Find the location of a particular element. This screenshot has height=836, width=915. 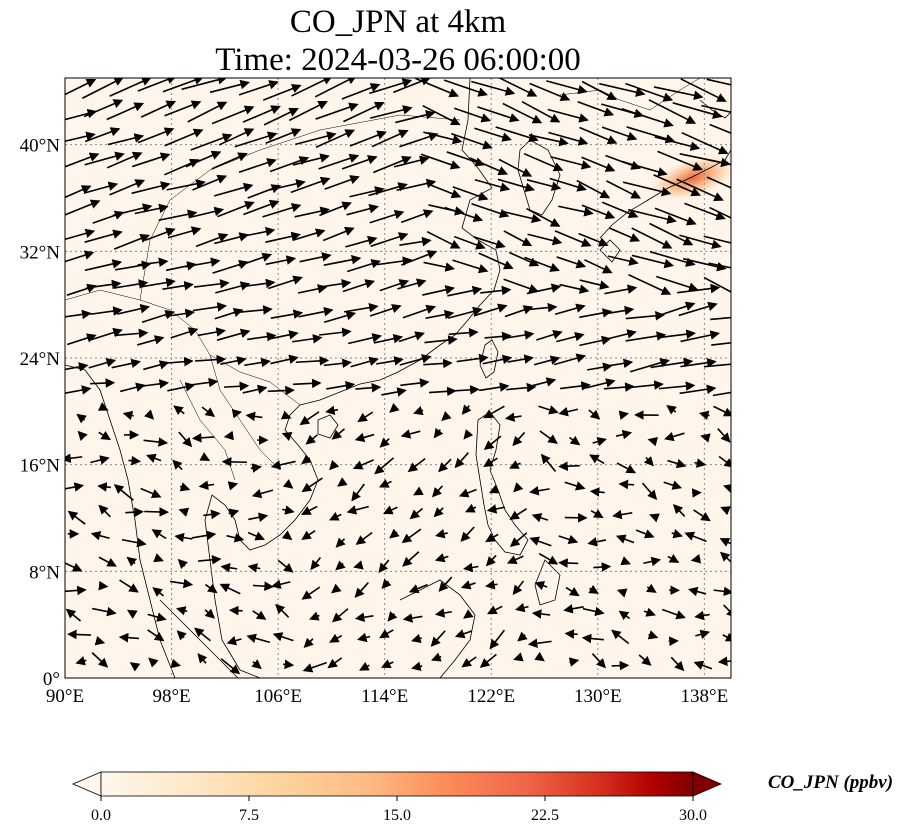

colorbar-gradient is located at coordinates (397, 784).